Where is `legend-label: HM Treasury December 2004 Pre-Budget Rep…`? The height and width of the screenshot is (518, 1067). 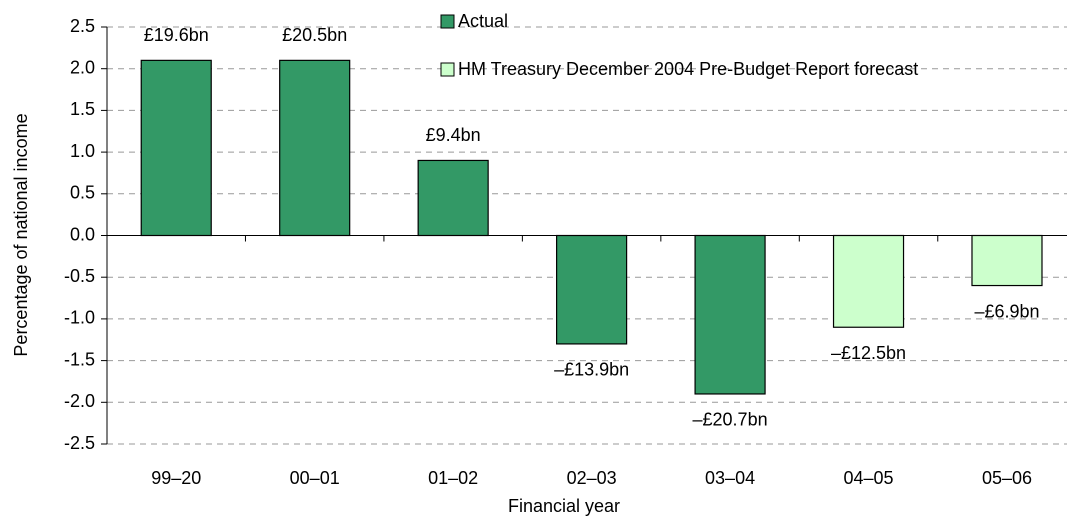 legend-label: HM Treasury December 2004 Pre-Budget Rep… is located at coordinates (688, 69).